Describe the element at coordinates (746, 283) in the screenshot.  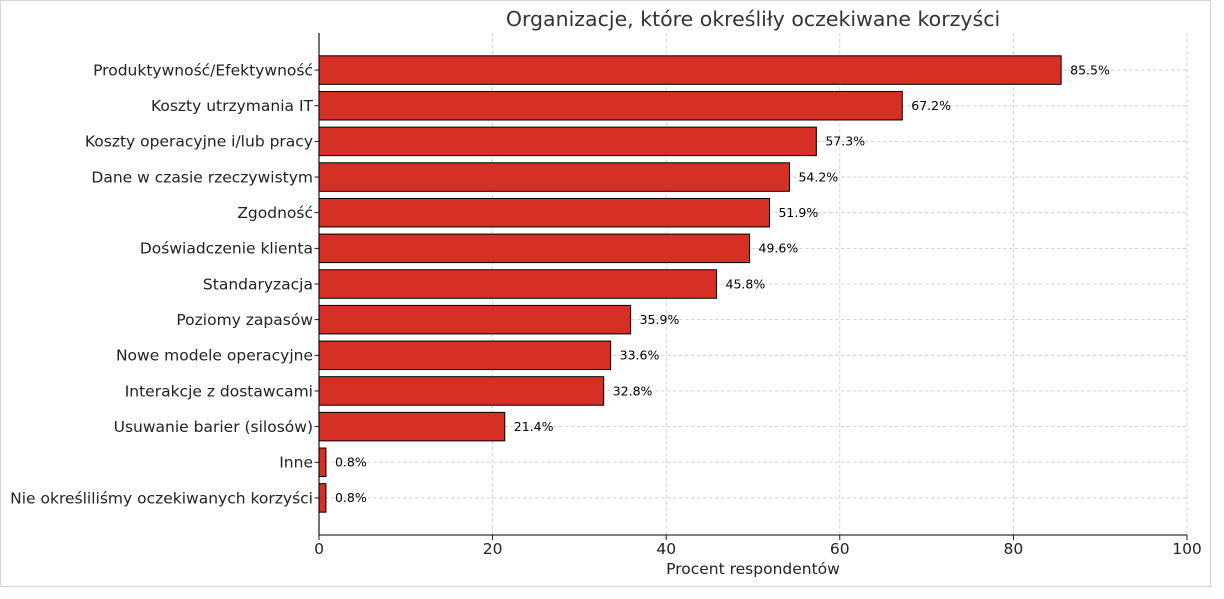
I see `bar-value-label: 45.8%` at that location.